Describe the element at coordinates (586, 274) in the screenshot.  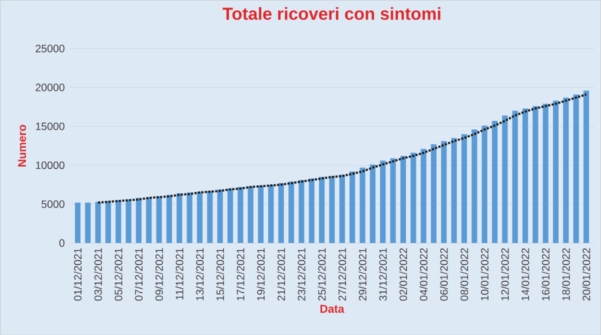
I see `x-tick-label: 20/01/2022` at that location.